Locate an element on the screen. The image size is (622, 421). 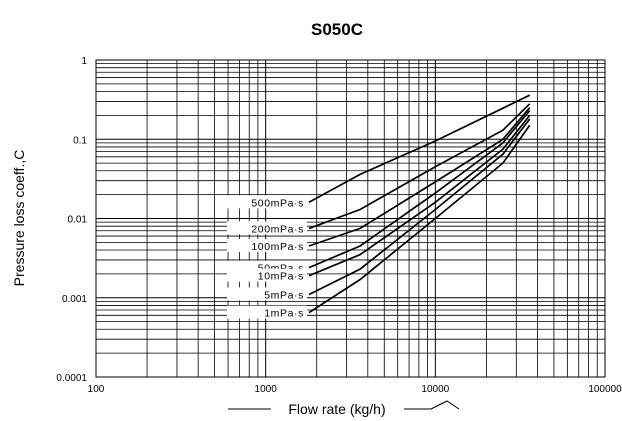
x-tick-label: 100 is located at coordinates (96, 389).